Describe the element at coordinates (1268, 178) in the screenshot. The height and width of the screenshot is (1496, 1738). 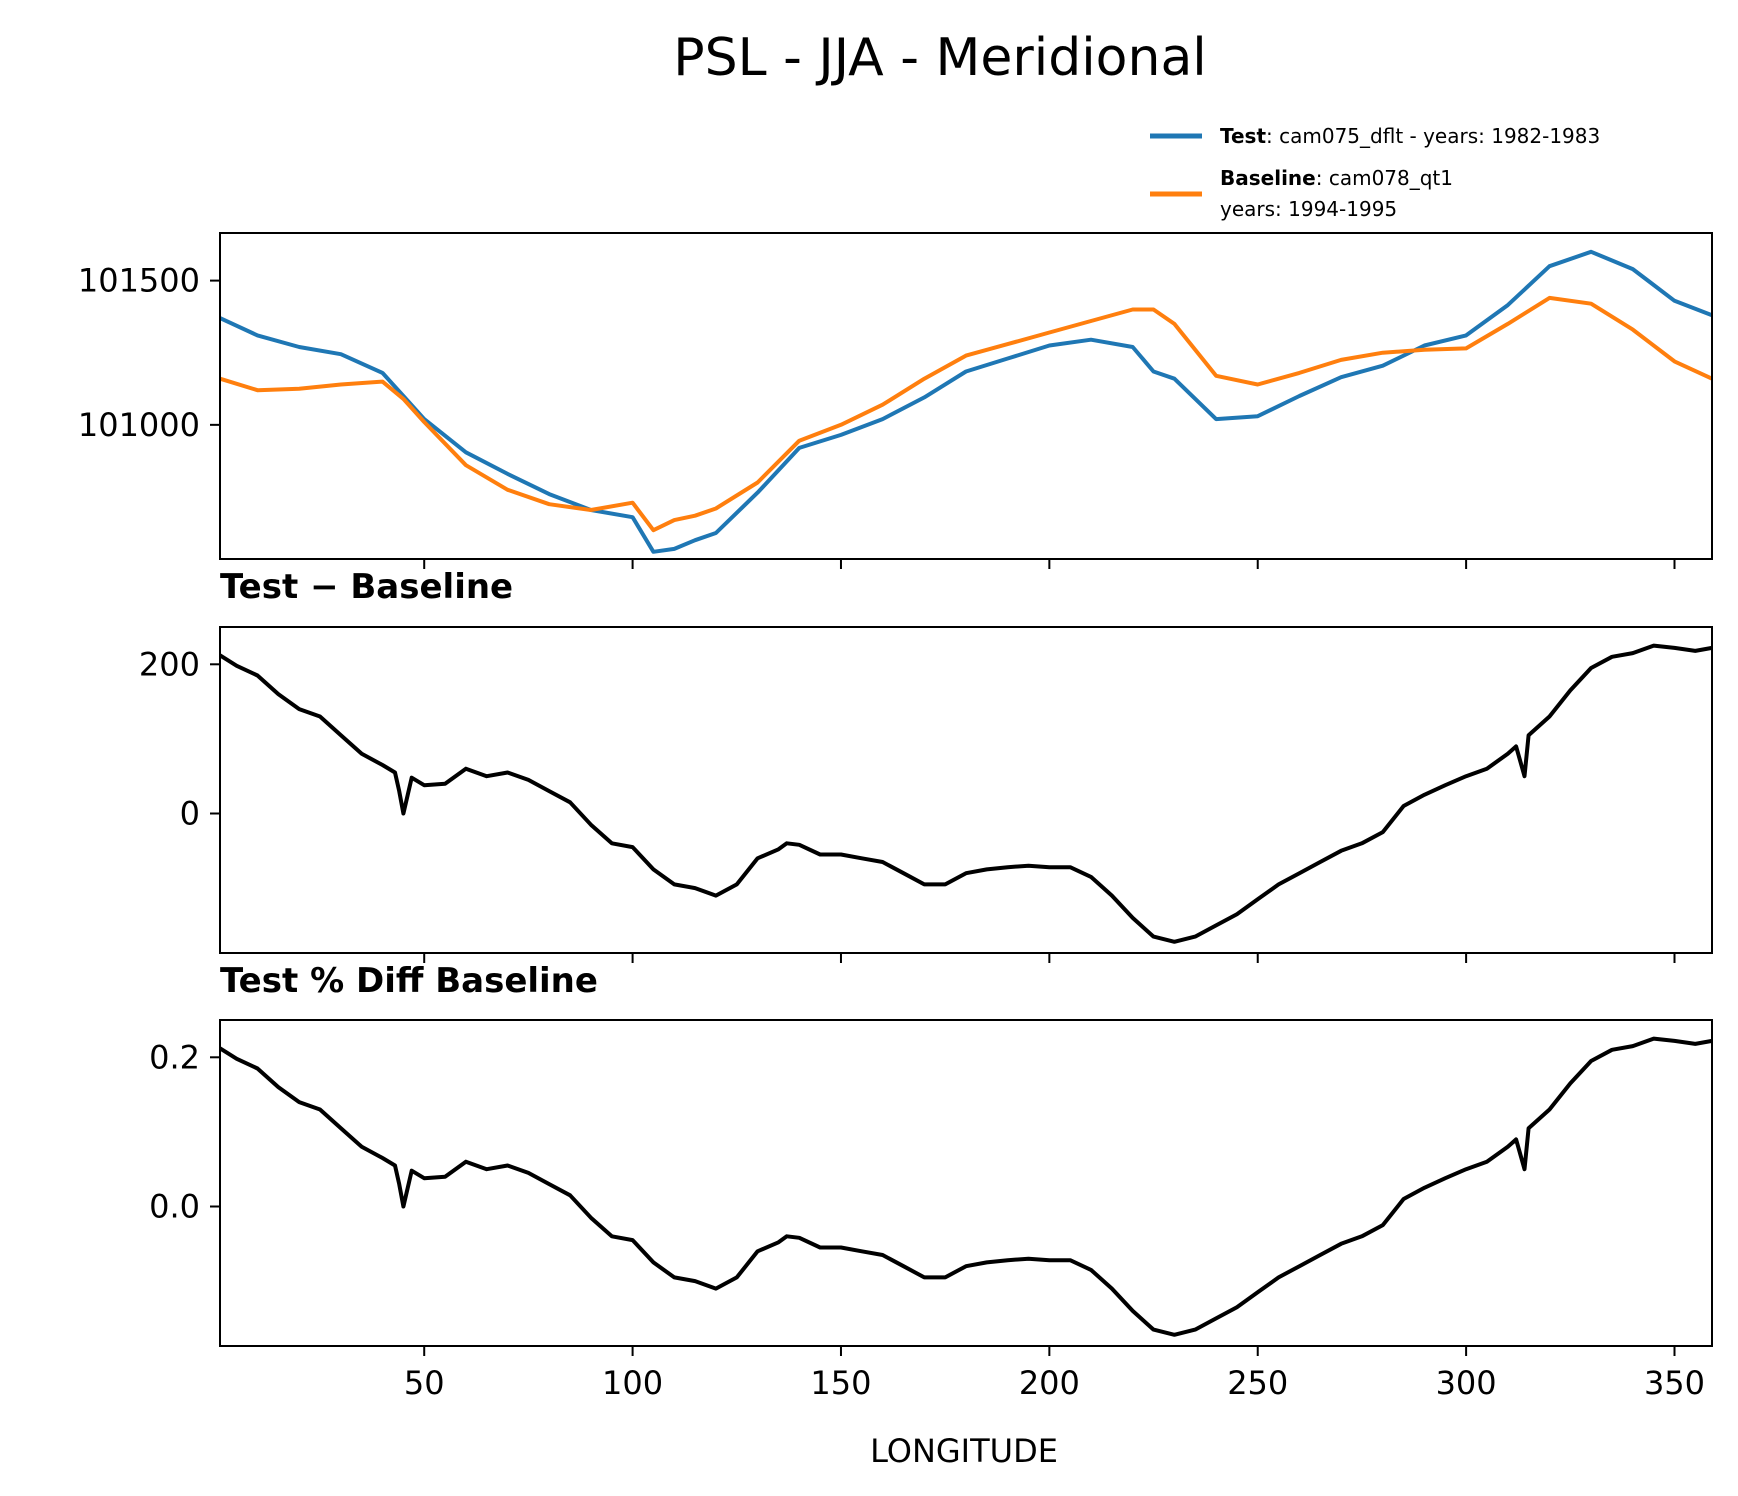
I see `legend-baseline-name: Baseline` at that location.